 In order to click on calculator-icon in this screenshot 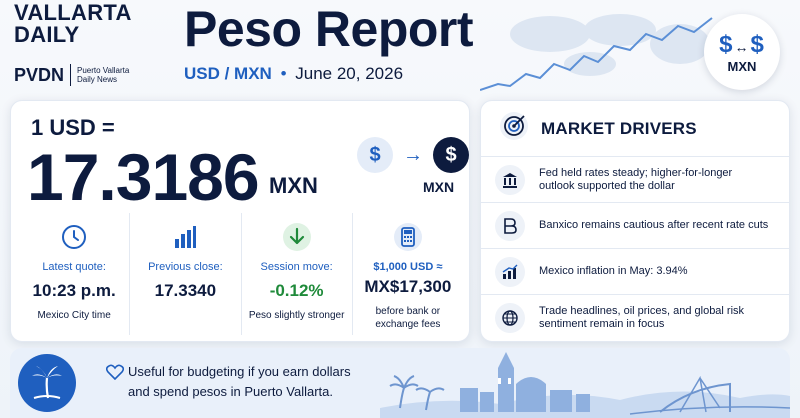, I will do `click(408, 237)`.